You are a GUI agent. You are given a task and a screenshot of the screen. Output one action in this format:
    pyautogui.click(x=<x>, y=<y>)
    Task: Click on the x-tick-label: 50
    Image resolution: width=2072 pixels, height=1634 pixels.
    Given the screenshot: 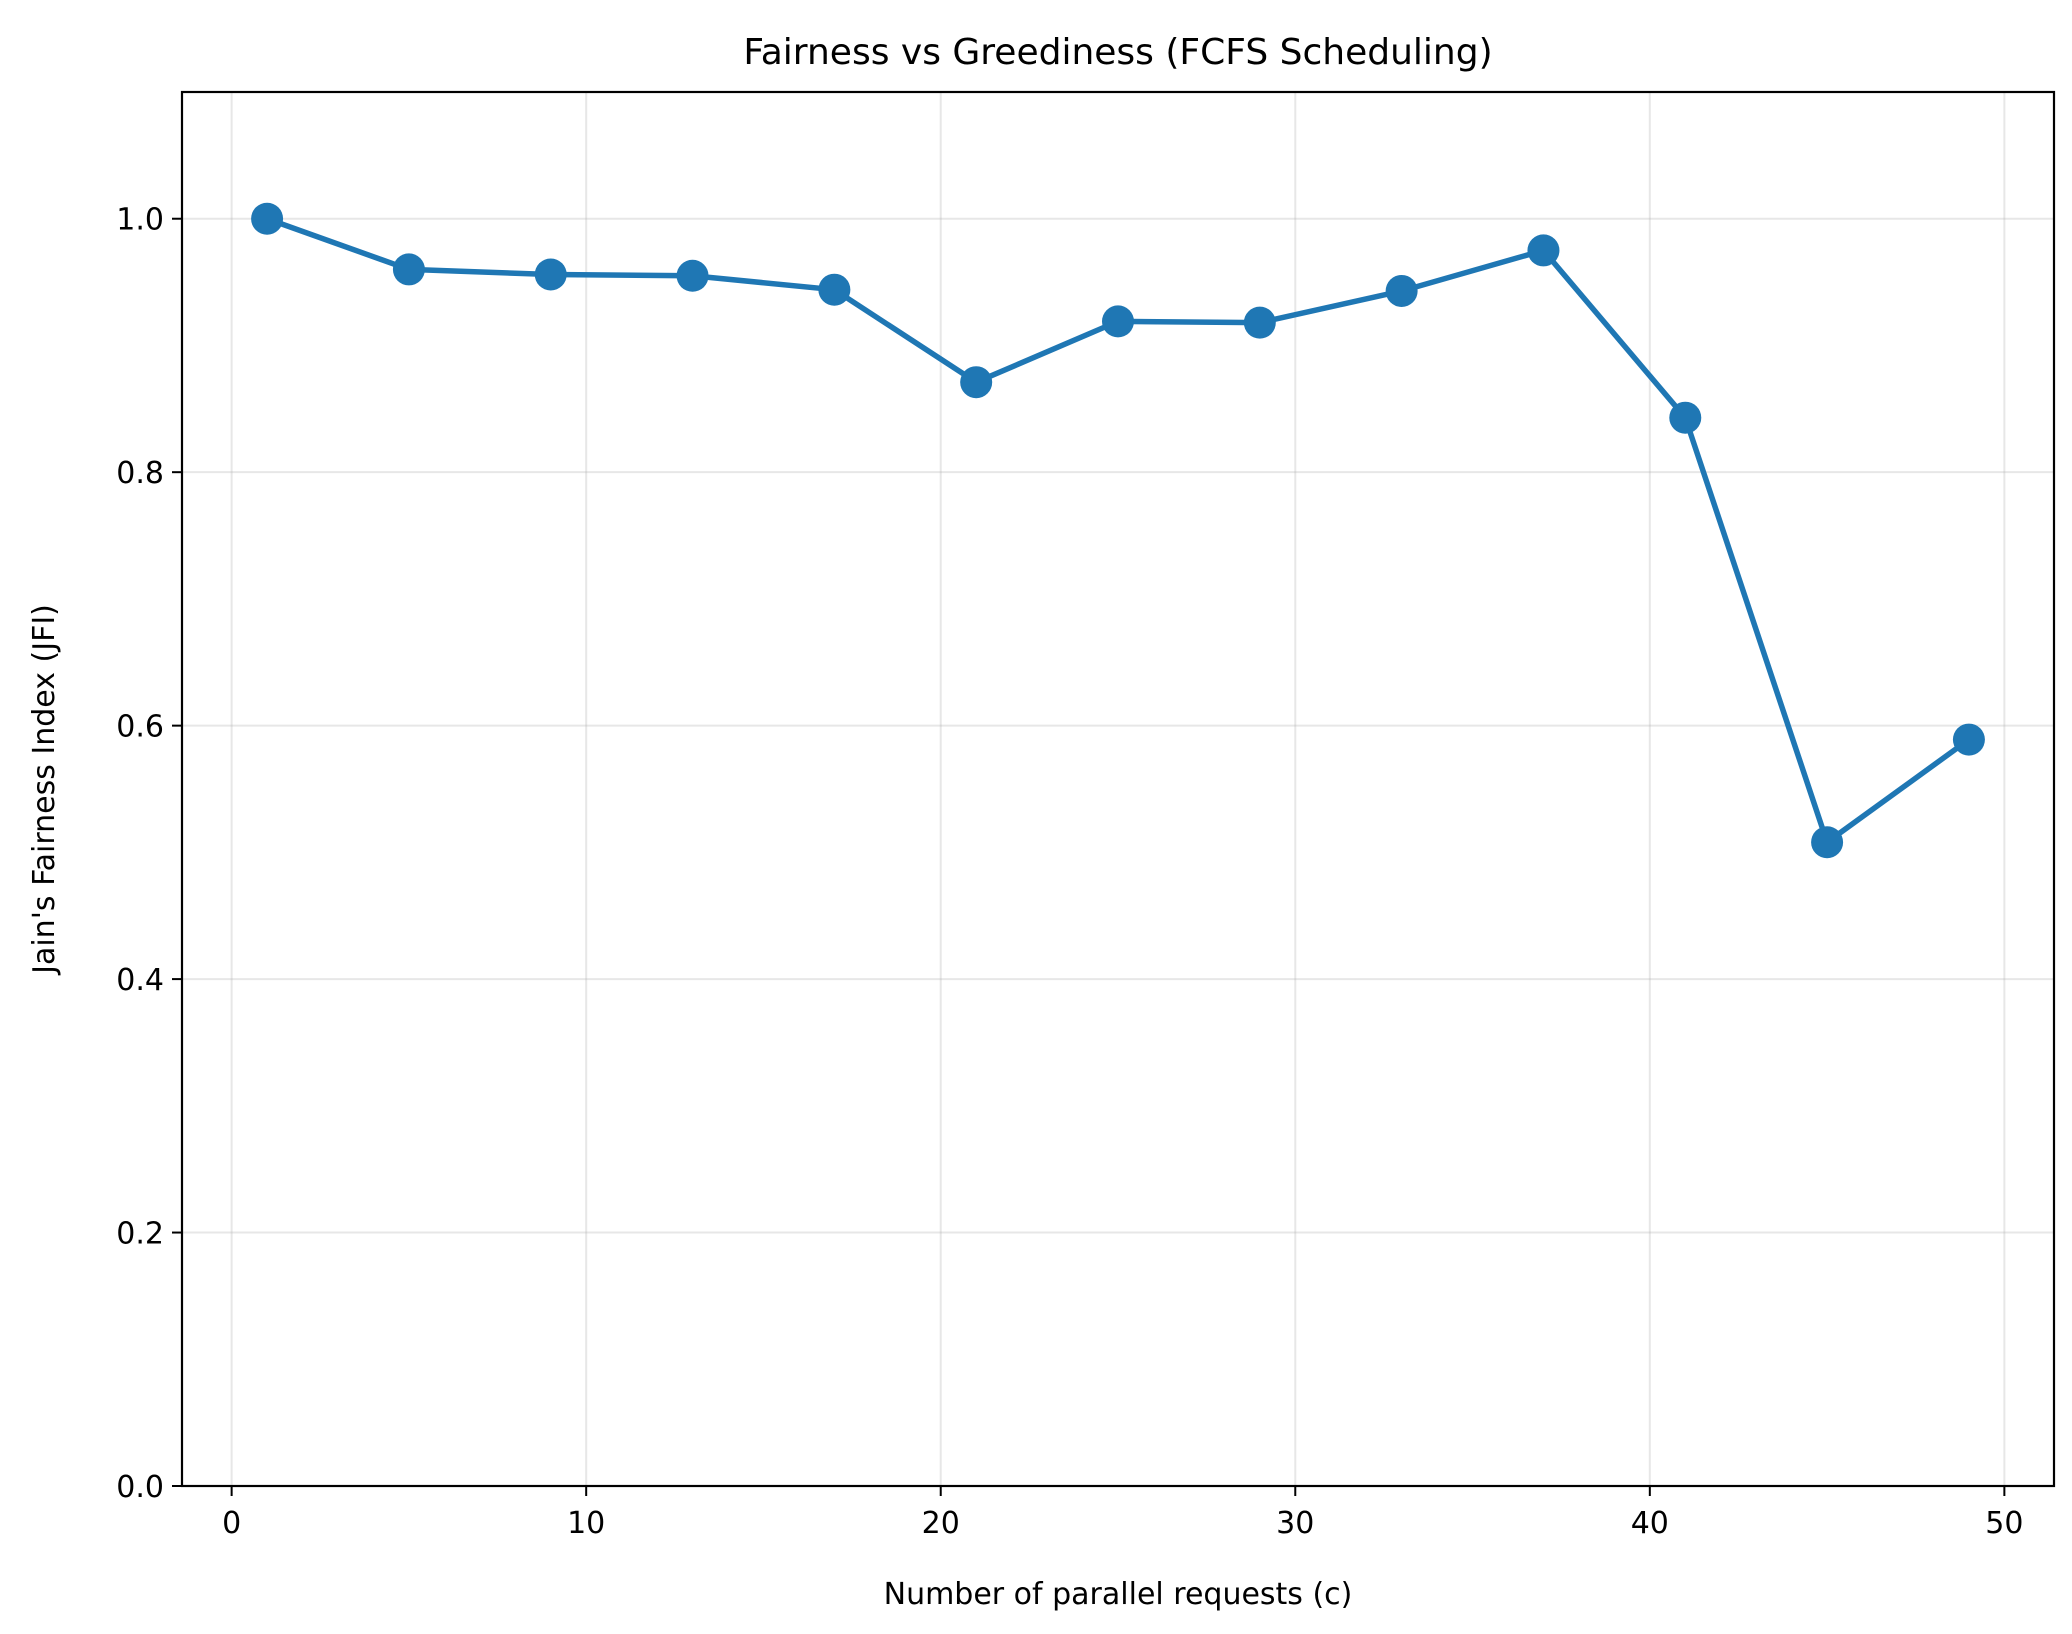 What is the action you would take?
    pyautogui.click(x=2004, y=1523)
    